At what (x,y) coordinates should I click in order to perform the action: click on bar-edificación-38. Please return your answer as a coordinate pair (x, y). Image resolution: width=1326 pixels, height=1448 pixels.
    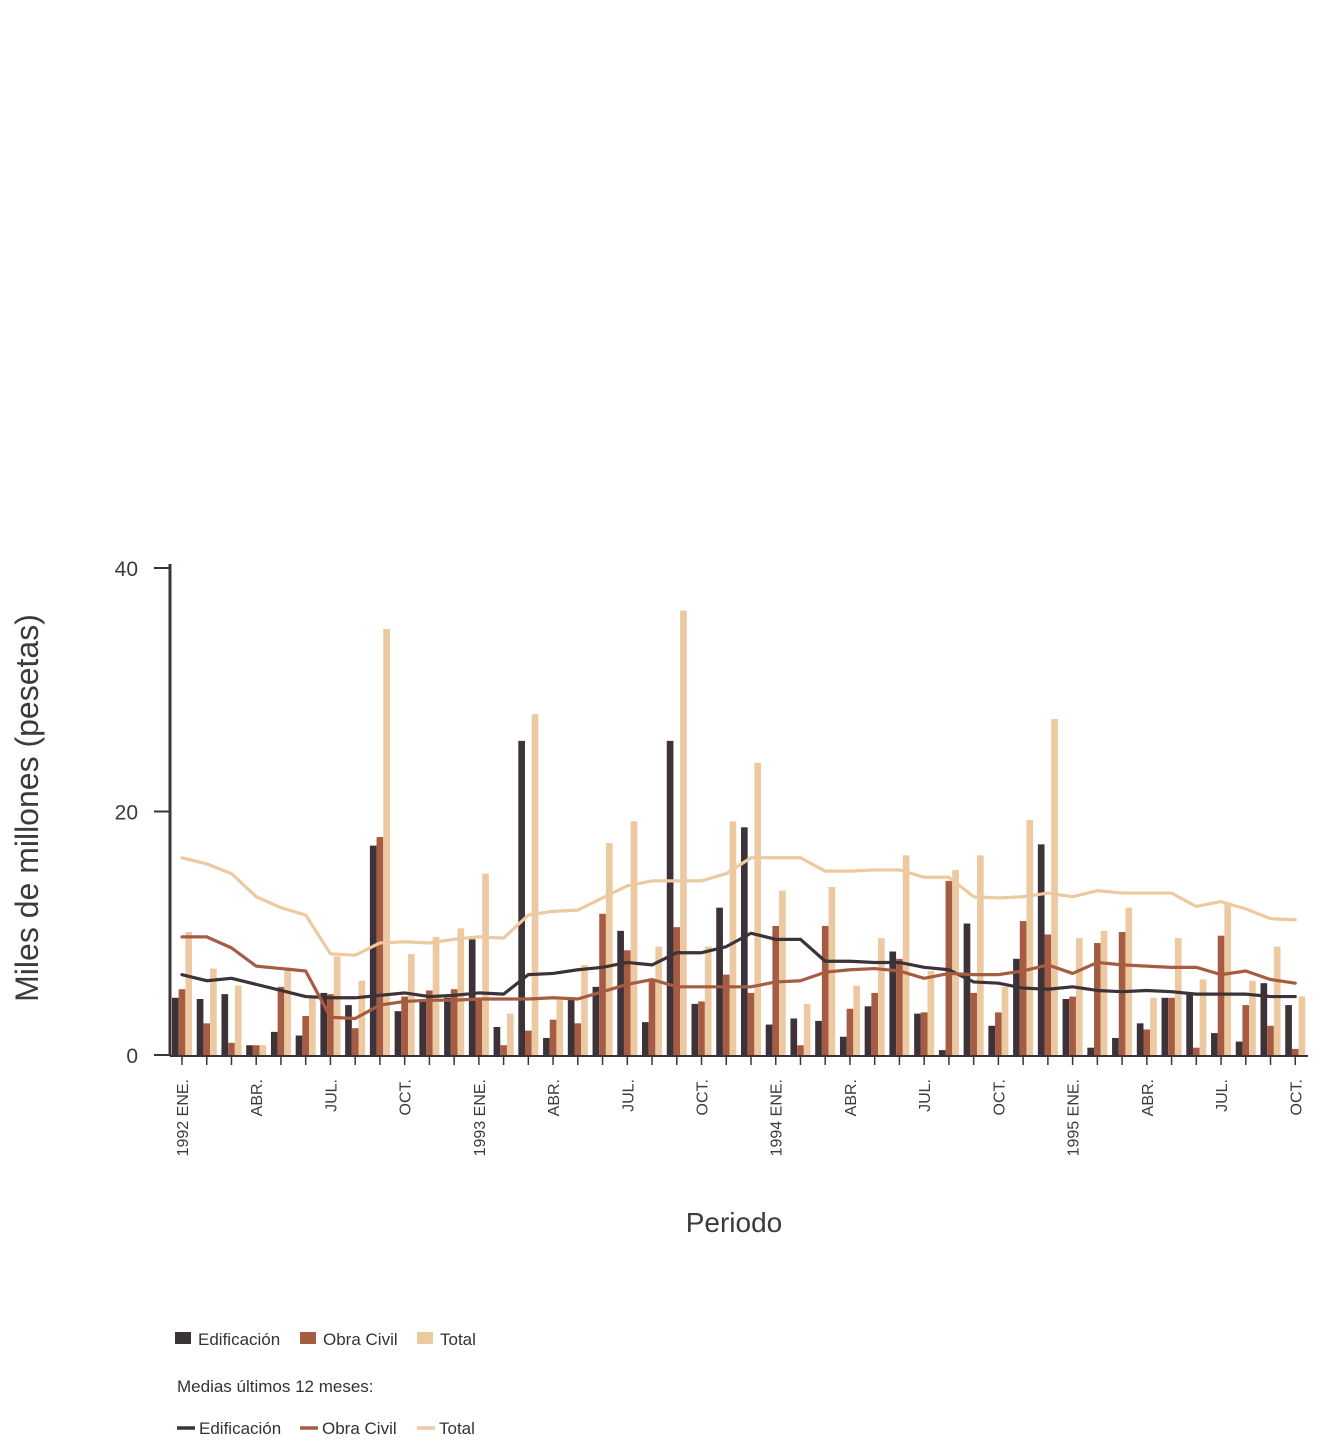
    Looking at the image, I should click on (1115, 1046).